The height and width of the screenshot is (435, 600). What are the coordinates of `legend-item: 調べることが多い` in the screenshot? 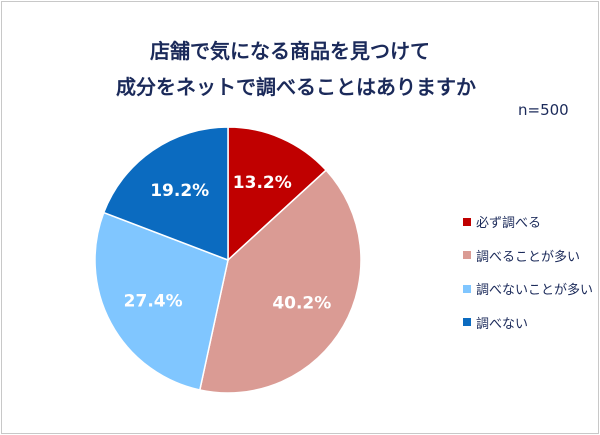 It's located at (528, 256).